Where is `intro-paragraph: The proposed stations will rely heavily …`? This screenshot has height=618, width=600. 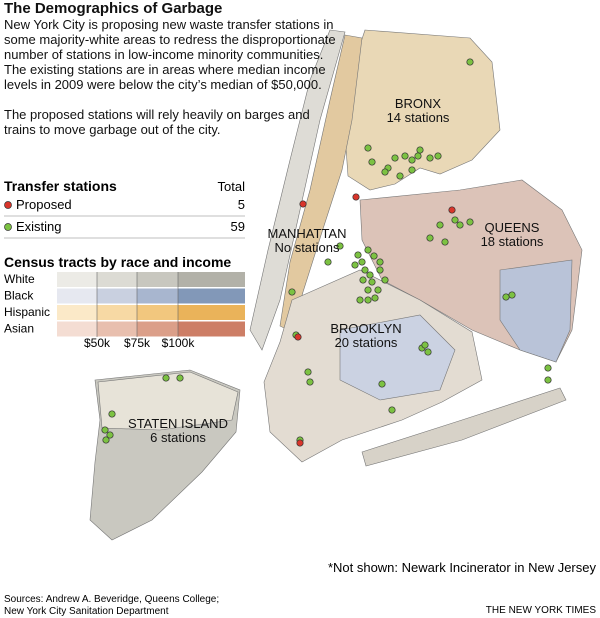 intro-paragraph: The proposed stations will rely heavily … is located at coordinates (157, 122).